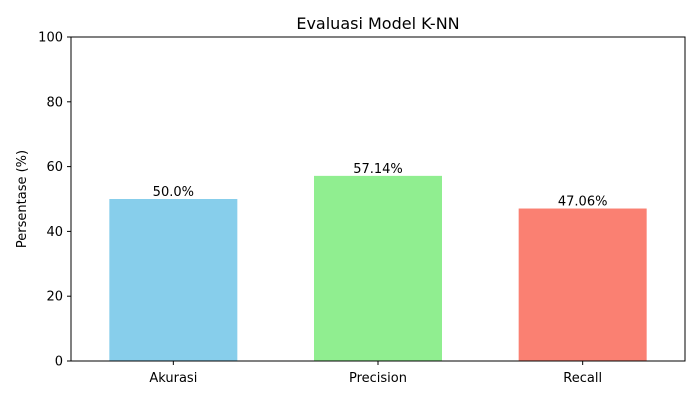  Describe the element at coordinates (59, 362) in the screenshot. I see `y-tick-label: 0` at that location.